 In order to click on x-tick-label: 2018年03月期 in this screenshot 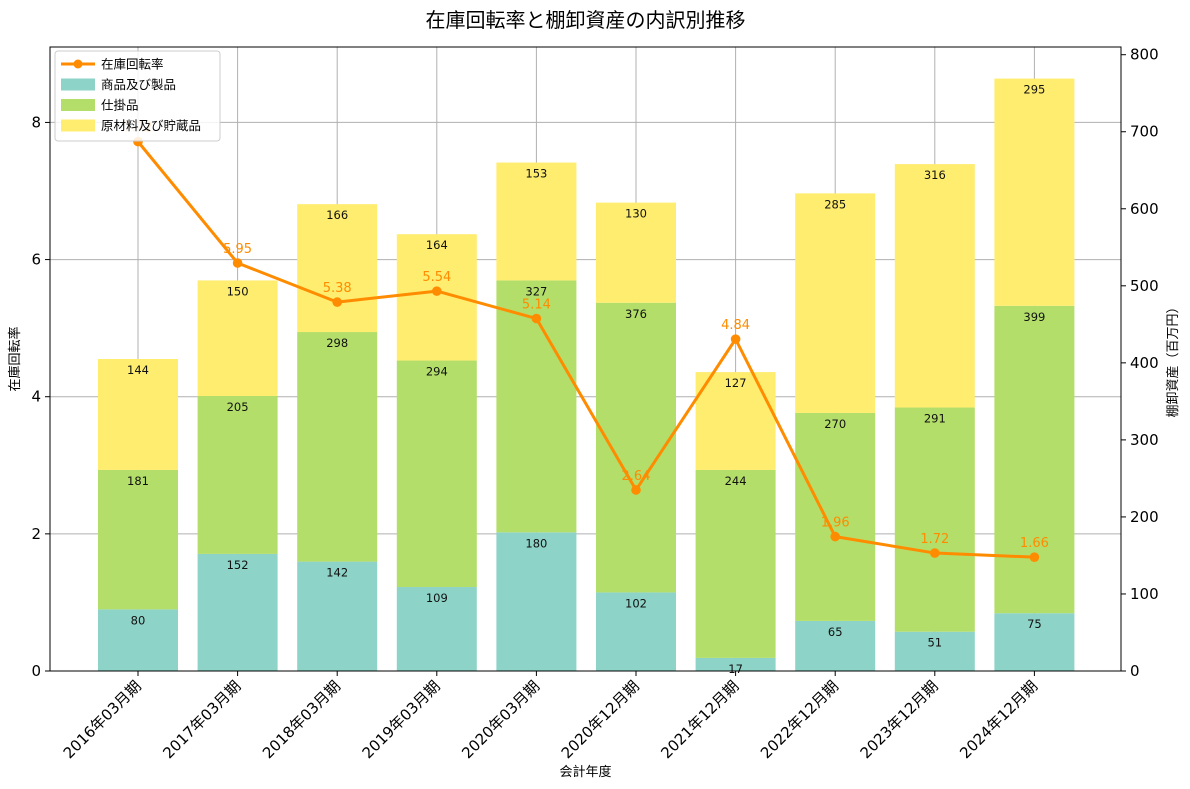, I will do `click(301, 719)`.